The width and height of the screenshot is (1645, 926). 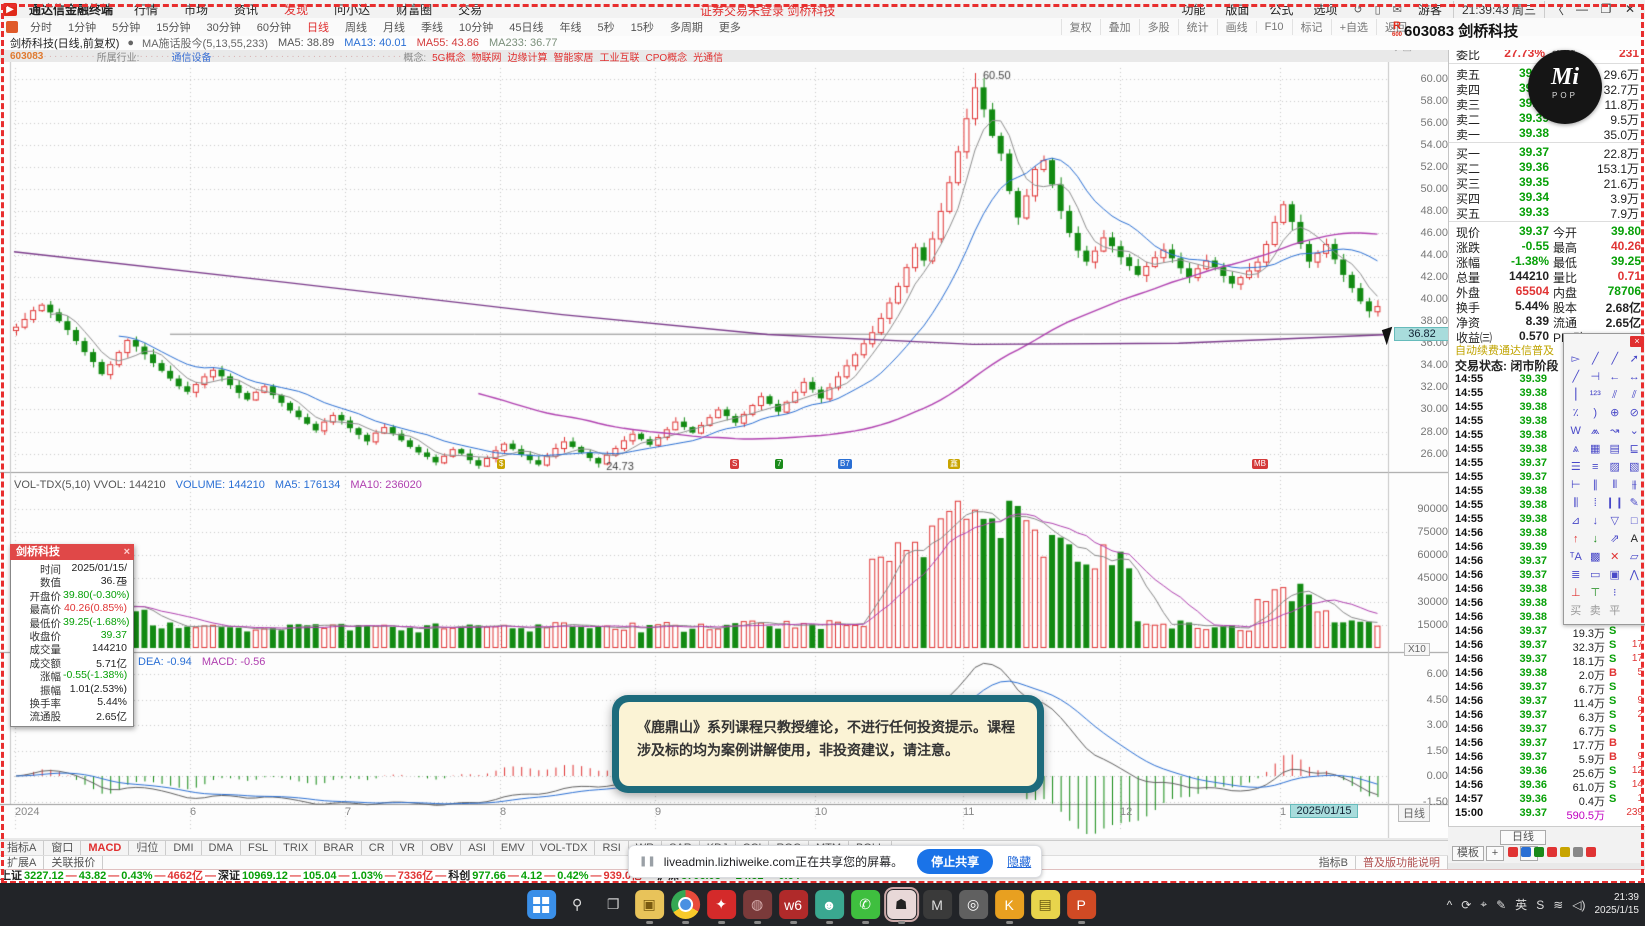 What do you see at coordinates (1547, 153) in the screenshot?
I see `bid-row: 买一 39.37 22.8万` at bounding box center [1547, 153].